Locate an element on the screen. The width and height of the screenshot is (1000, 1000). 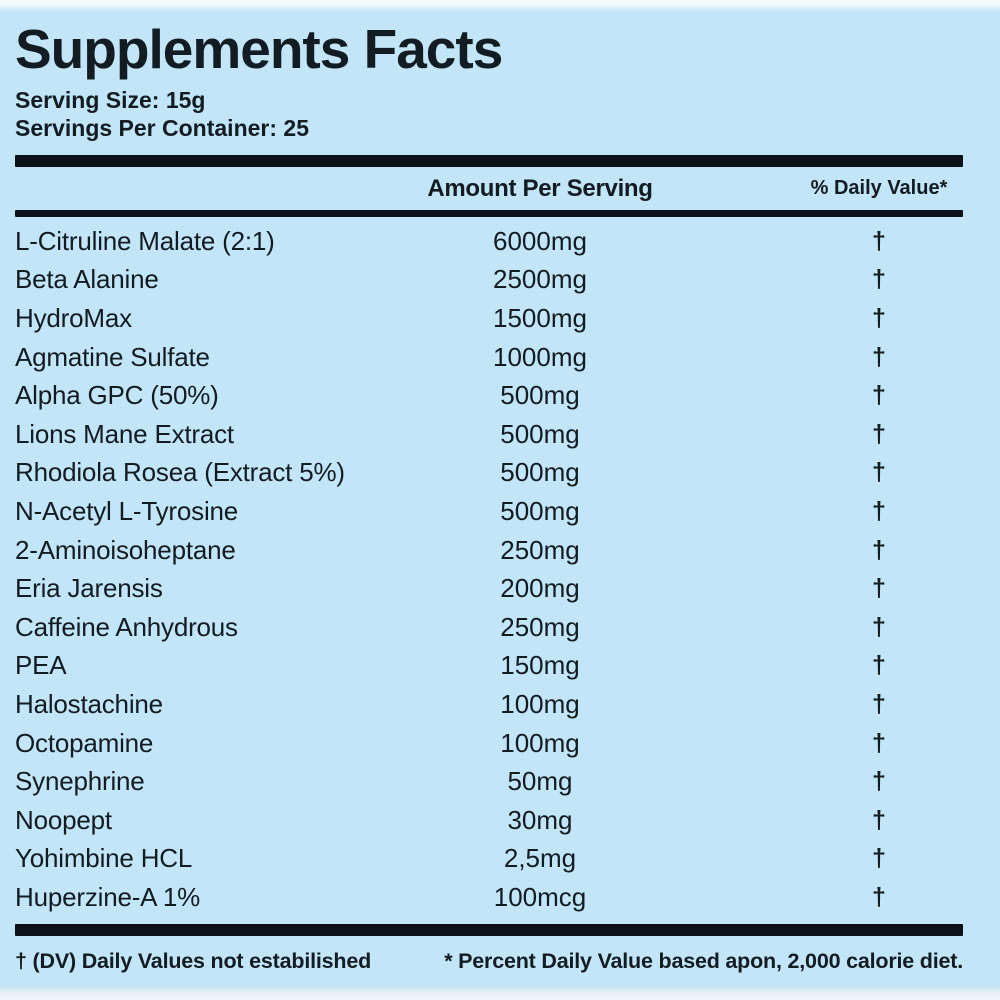
column-header-amount: Amount Per Serving is located at coordinates (540, 188).